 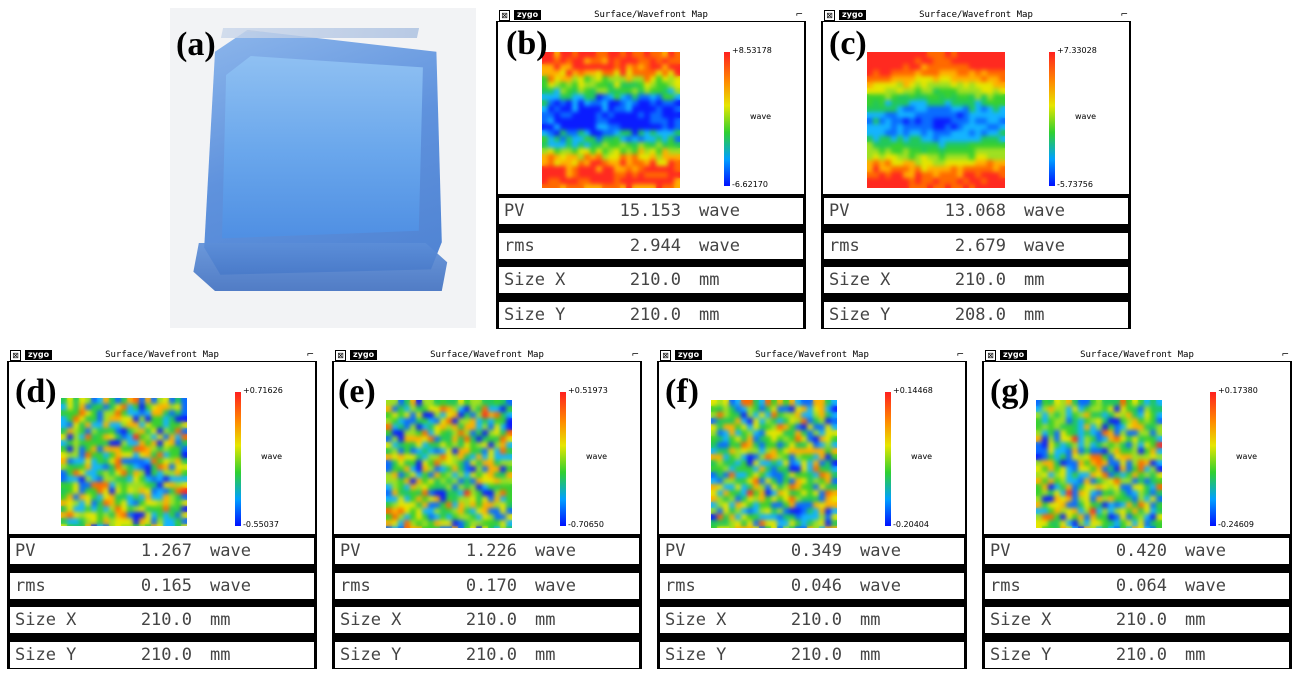 What do you see at coordinates (166, 585) in the screenshot?
I see `stat-value: 0.165` at bounding box center [166, 585].